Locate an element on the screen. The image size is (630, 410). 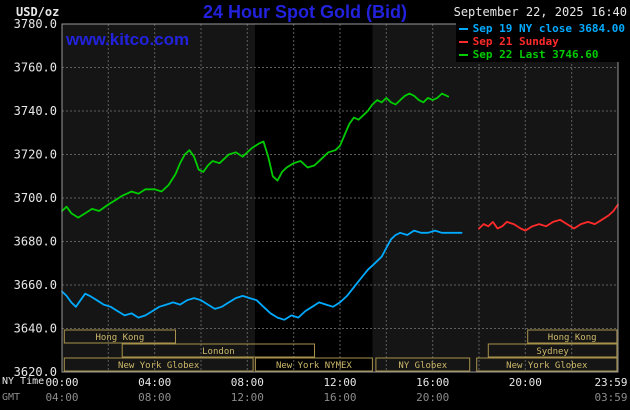
series-sep-19-ny-close is located at coordinates (262, 275).